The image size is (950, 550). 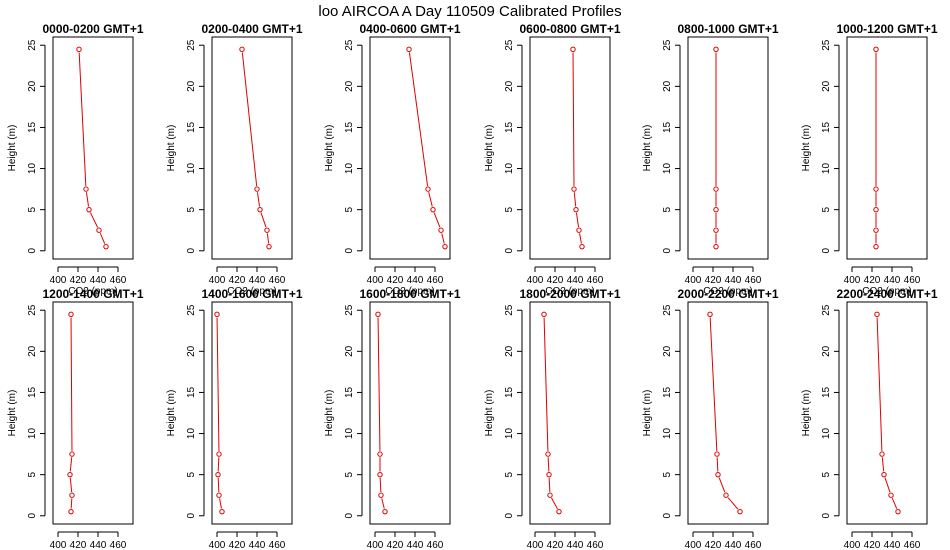 I want to click on panel-title: 0000-0200 GMT+1, so click(x=92, y=29).